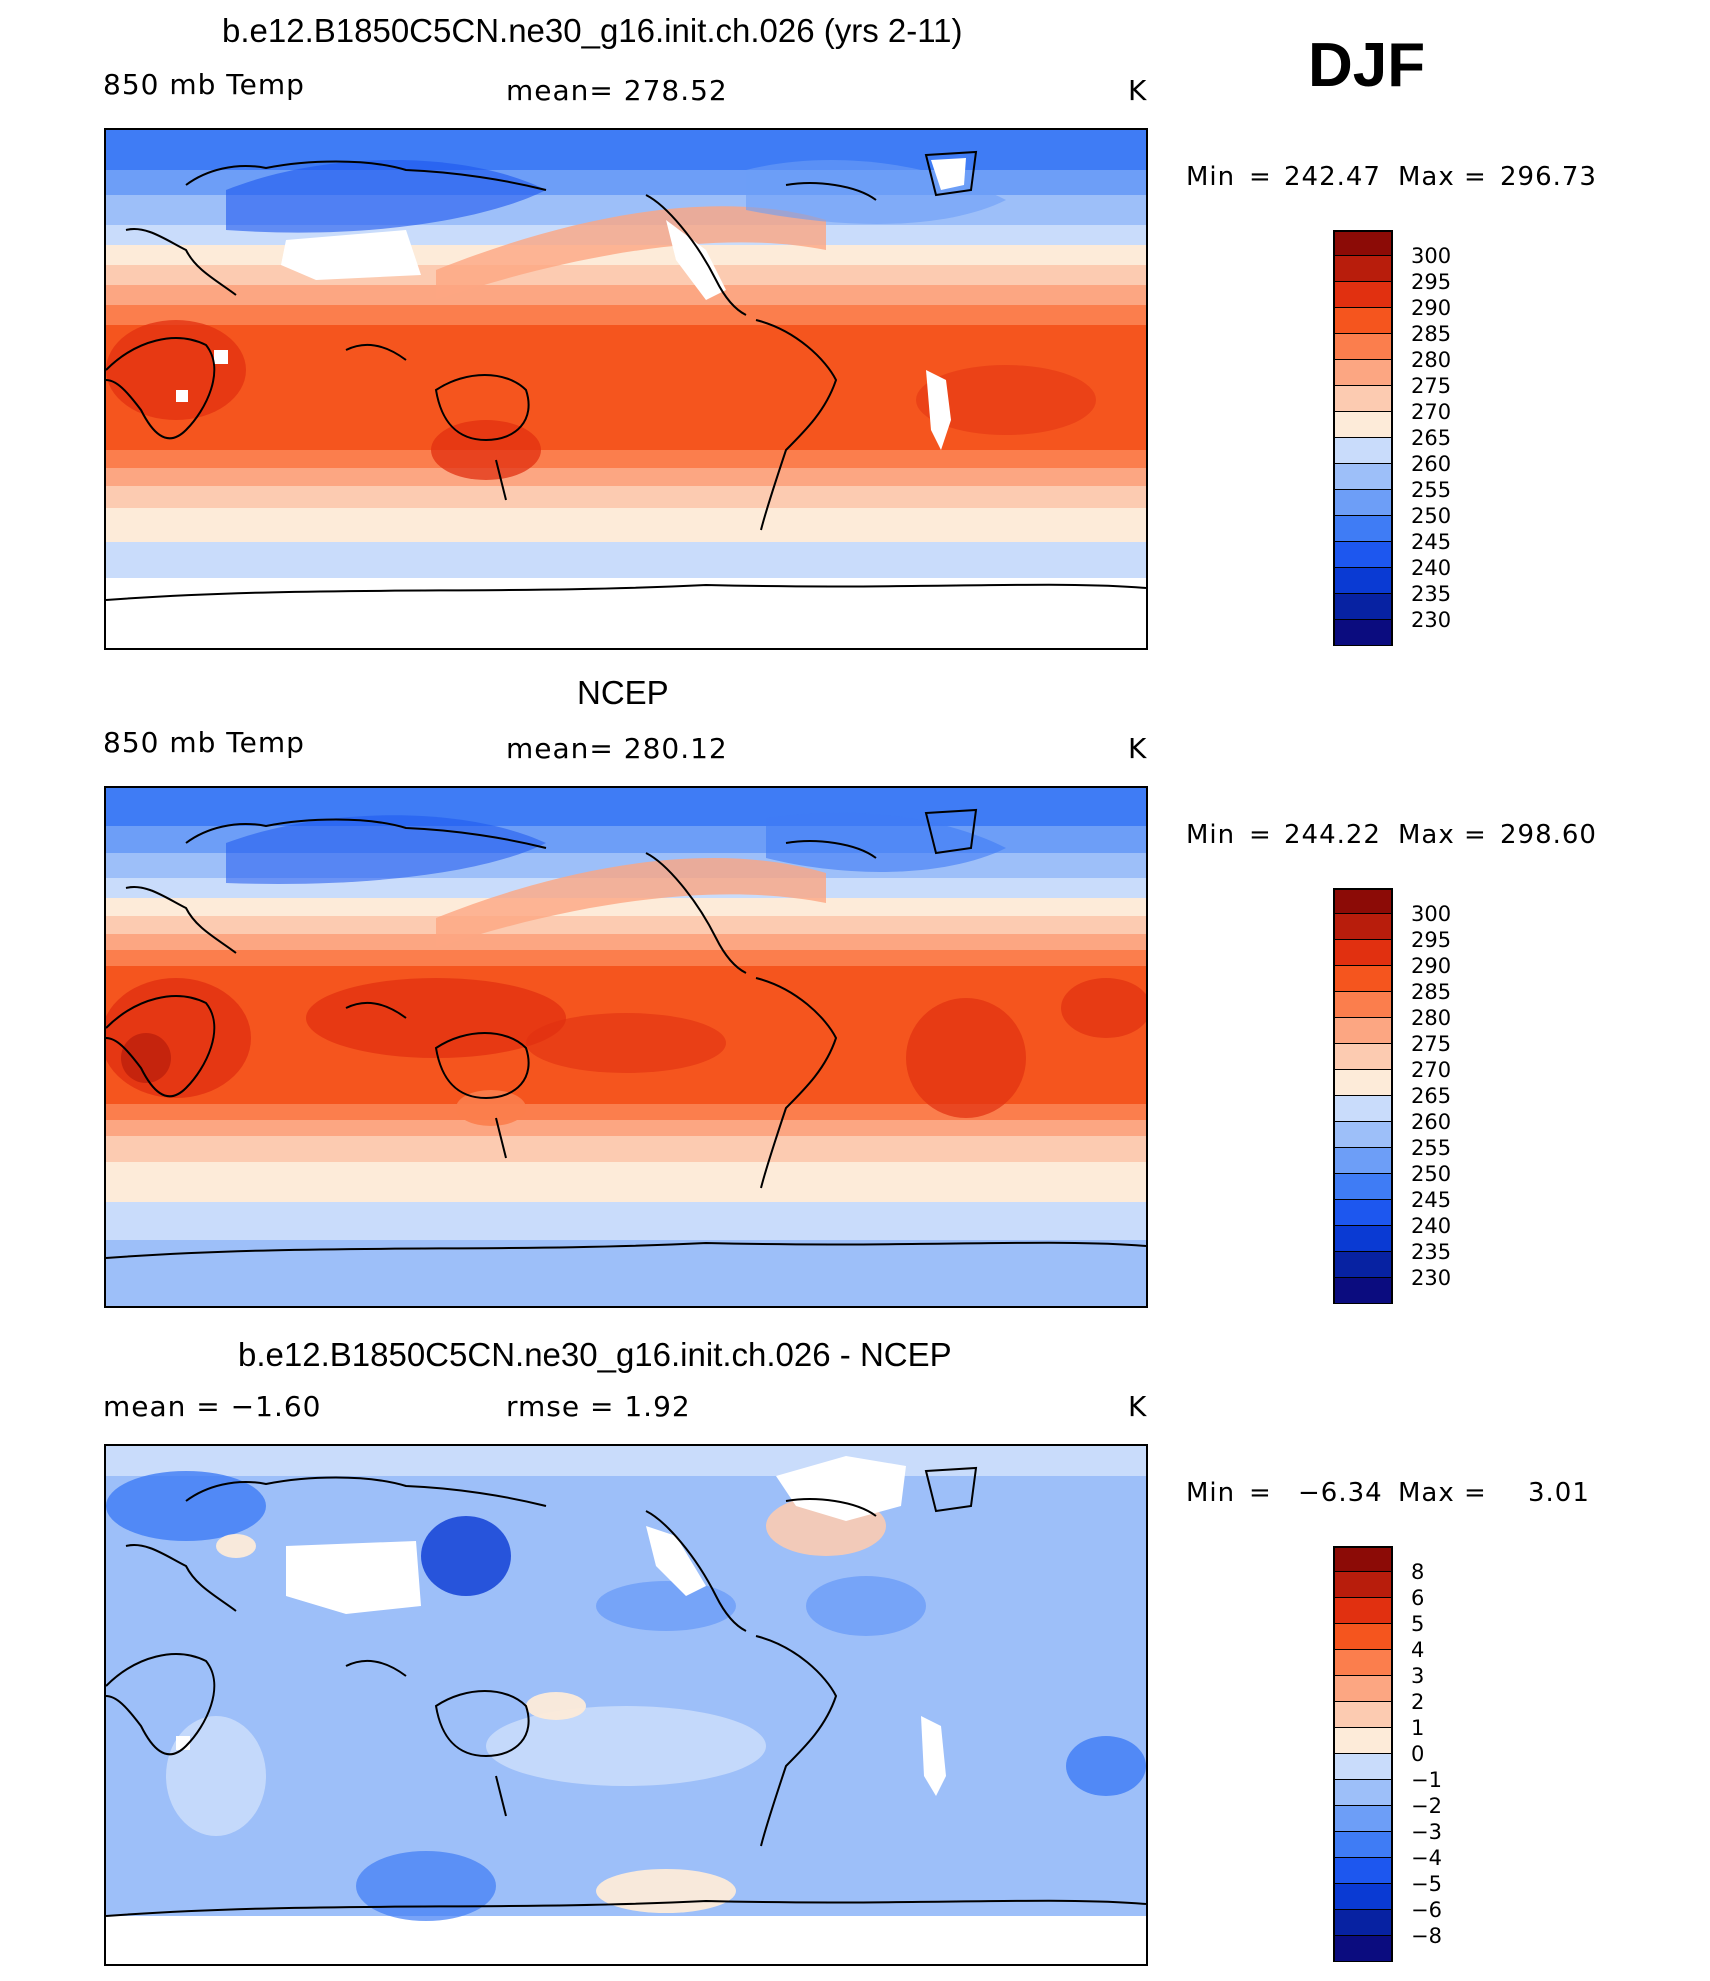 The height and width of the screenshot is (1981, 1710). What do you see at coordinates (1418, 1676) in the screenshot?
I see `colorbar-label: 3` at bounding box center [1418, 1676].